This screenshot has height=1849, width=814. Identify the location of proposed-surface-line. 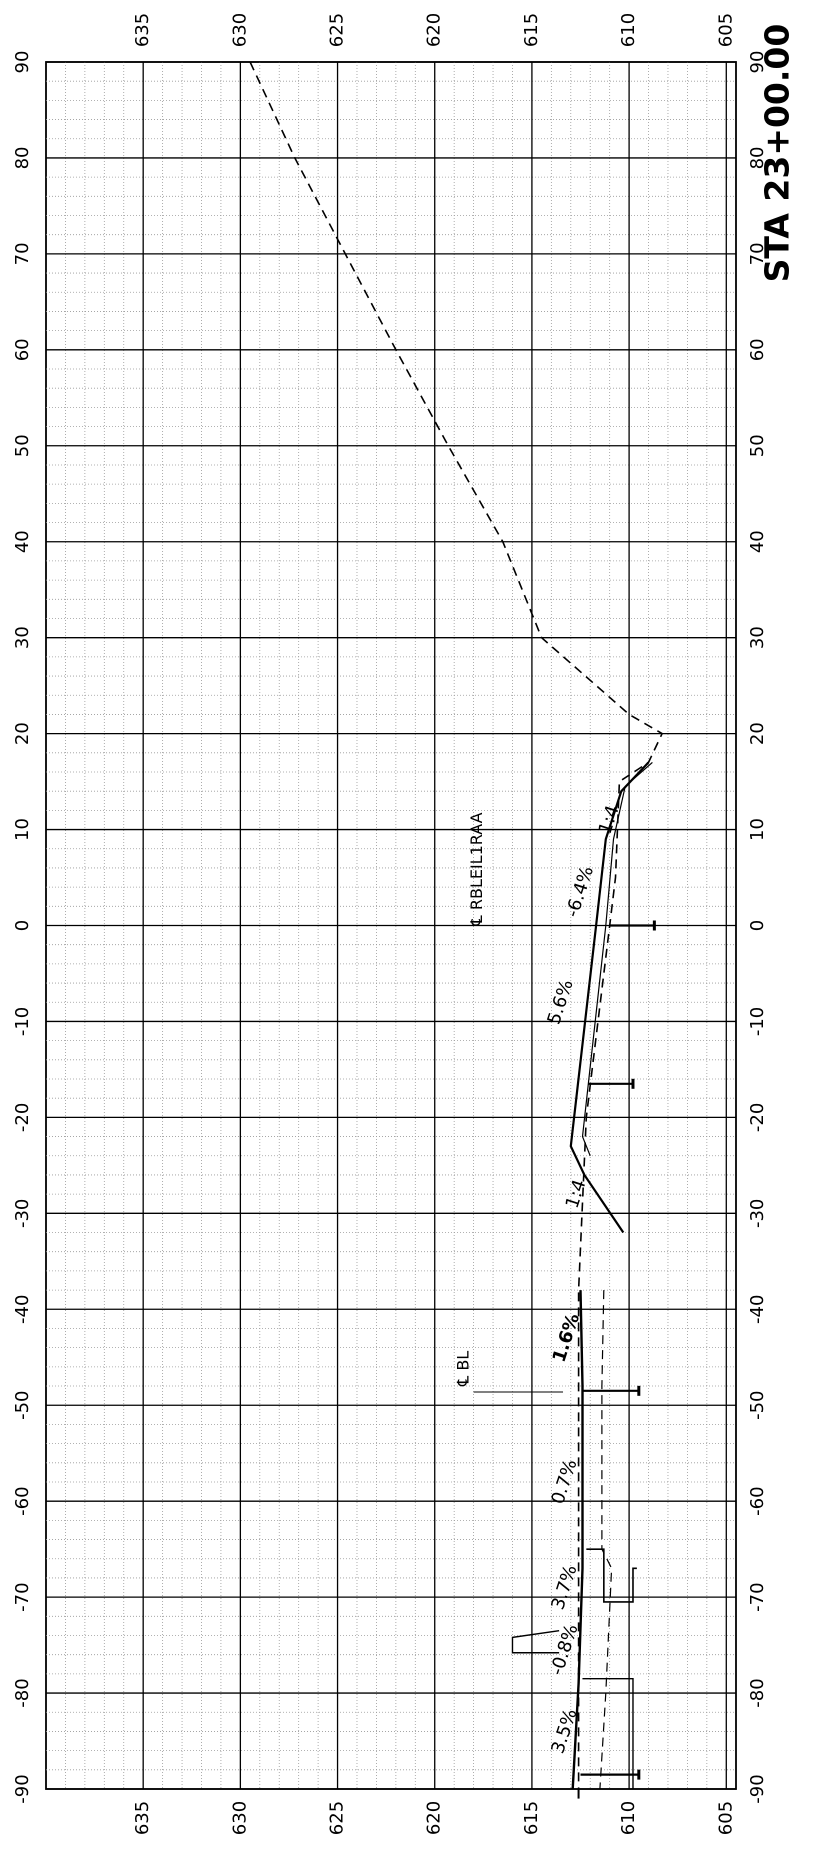
(609, 997).